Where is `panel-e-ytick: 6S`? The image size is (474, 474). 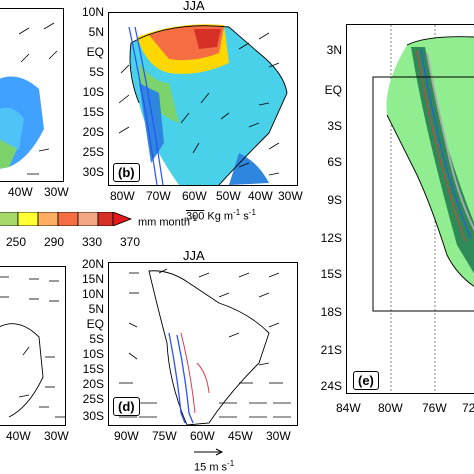 panel-e-ytick: 6S is located at coordinates (334, 162).